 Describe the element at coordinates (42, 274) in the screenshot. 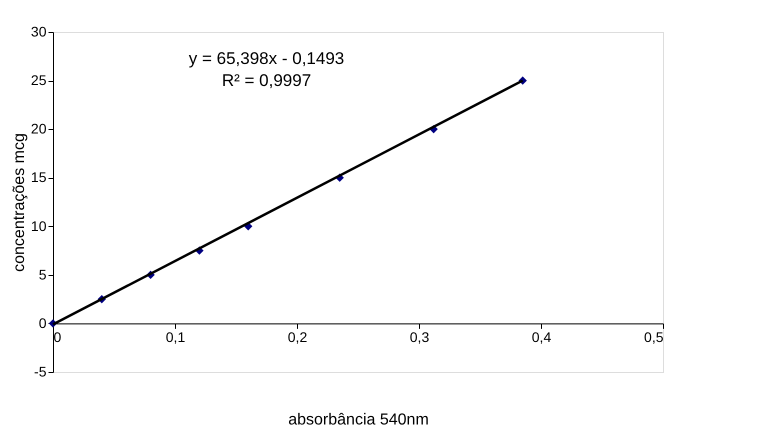

I see `y-tick-label: 5` at that location.